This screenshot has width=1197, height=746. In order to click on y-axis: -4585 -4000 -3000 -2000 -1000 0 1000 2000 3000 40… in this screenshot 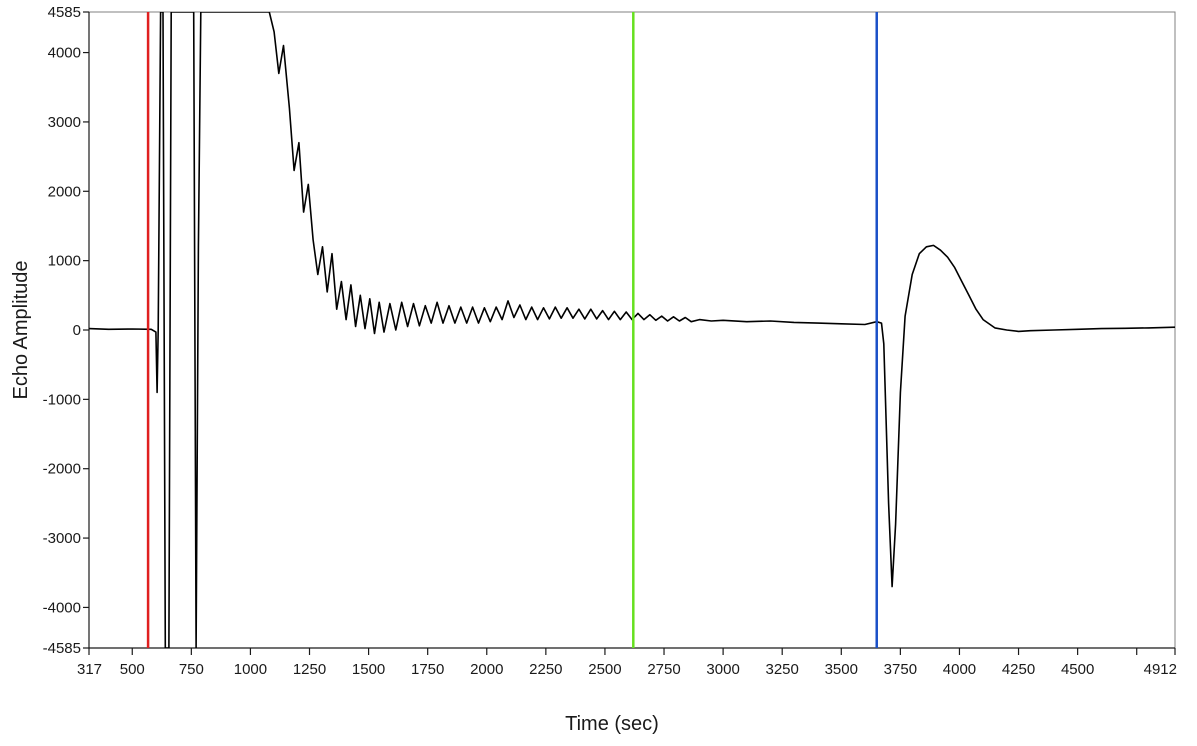, I will do `click(66, 330)`.